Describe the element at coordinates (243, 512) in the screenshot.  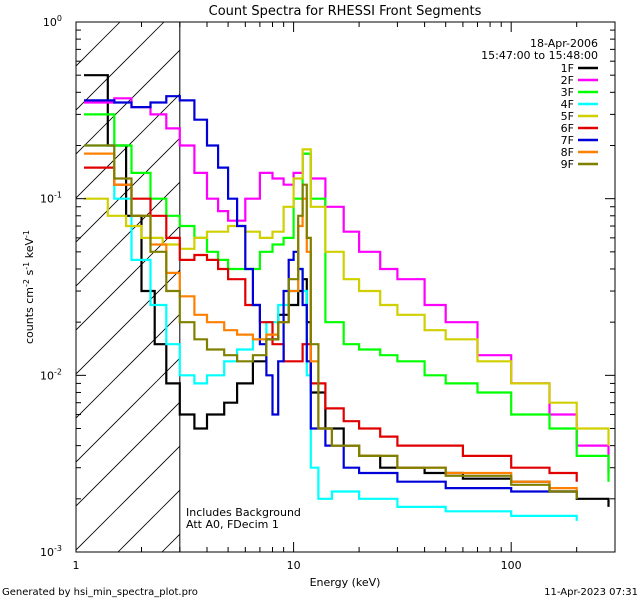
I see `annotation-background: Includes Background` at that location.